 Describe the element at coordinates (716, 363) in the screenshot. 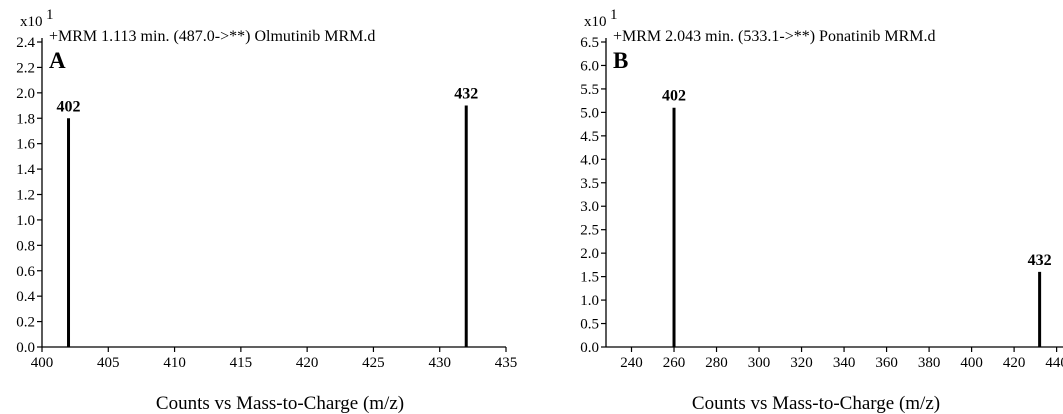

I see `x-tick-label: 280` at that location.